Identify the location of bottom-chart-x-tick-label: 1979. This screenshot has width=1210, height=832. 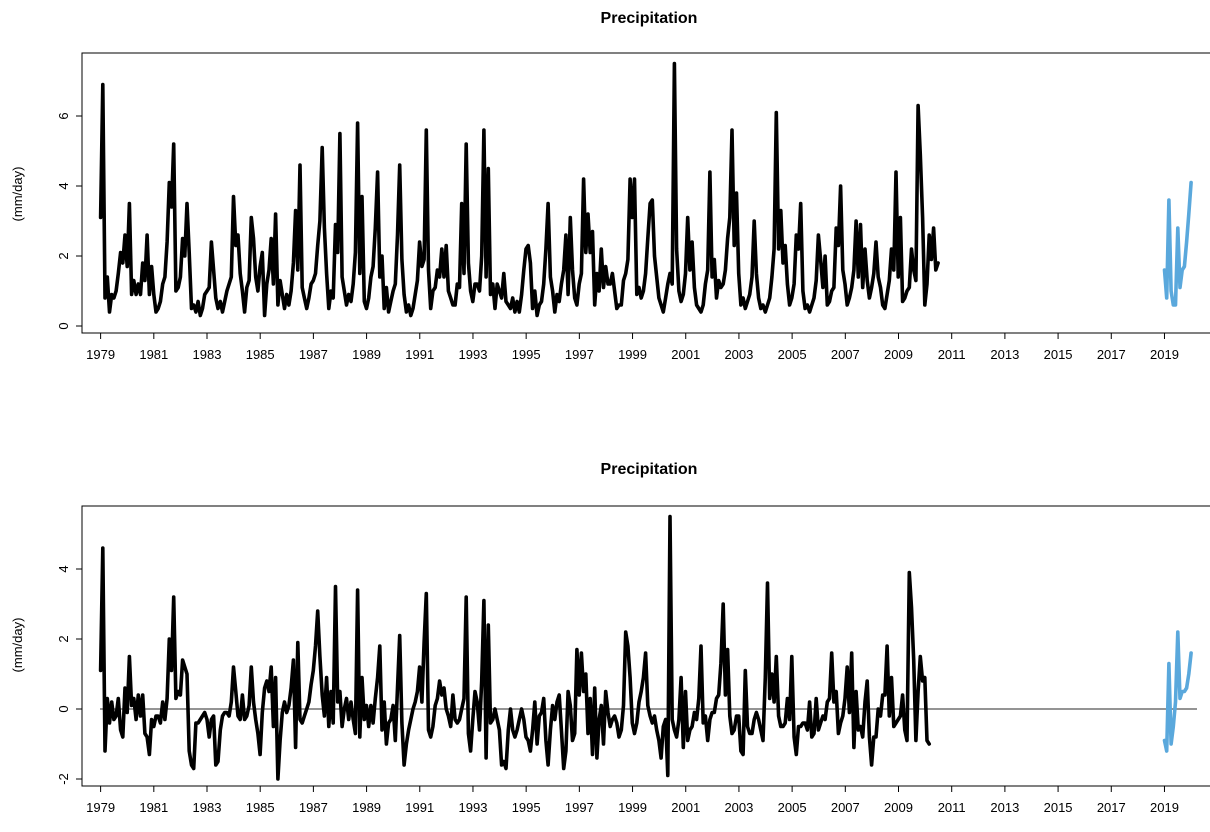
(100, 807).